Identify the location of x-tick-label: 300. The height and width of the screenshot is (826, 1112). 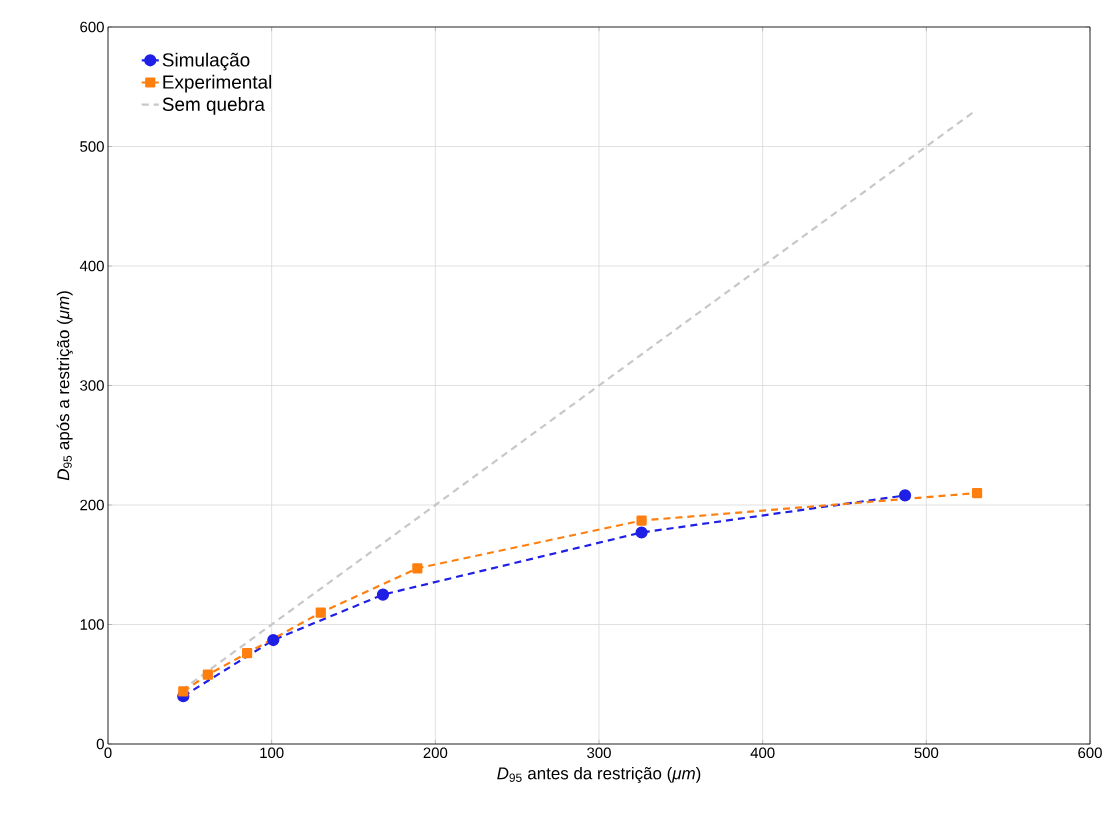
(599, 753).